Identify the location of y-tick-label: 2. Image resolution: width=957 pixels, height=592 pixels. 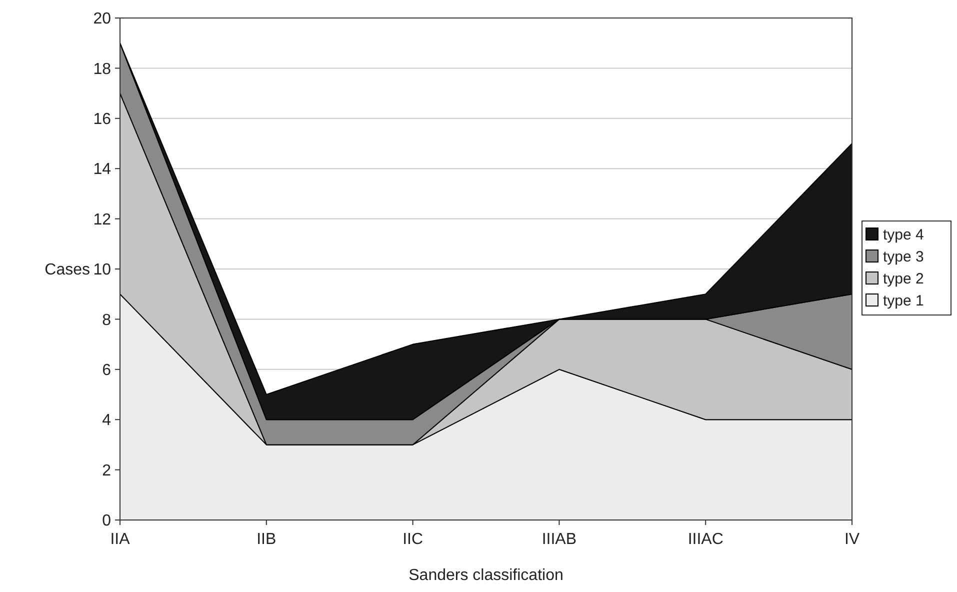
(107, 471).